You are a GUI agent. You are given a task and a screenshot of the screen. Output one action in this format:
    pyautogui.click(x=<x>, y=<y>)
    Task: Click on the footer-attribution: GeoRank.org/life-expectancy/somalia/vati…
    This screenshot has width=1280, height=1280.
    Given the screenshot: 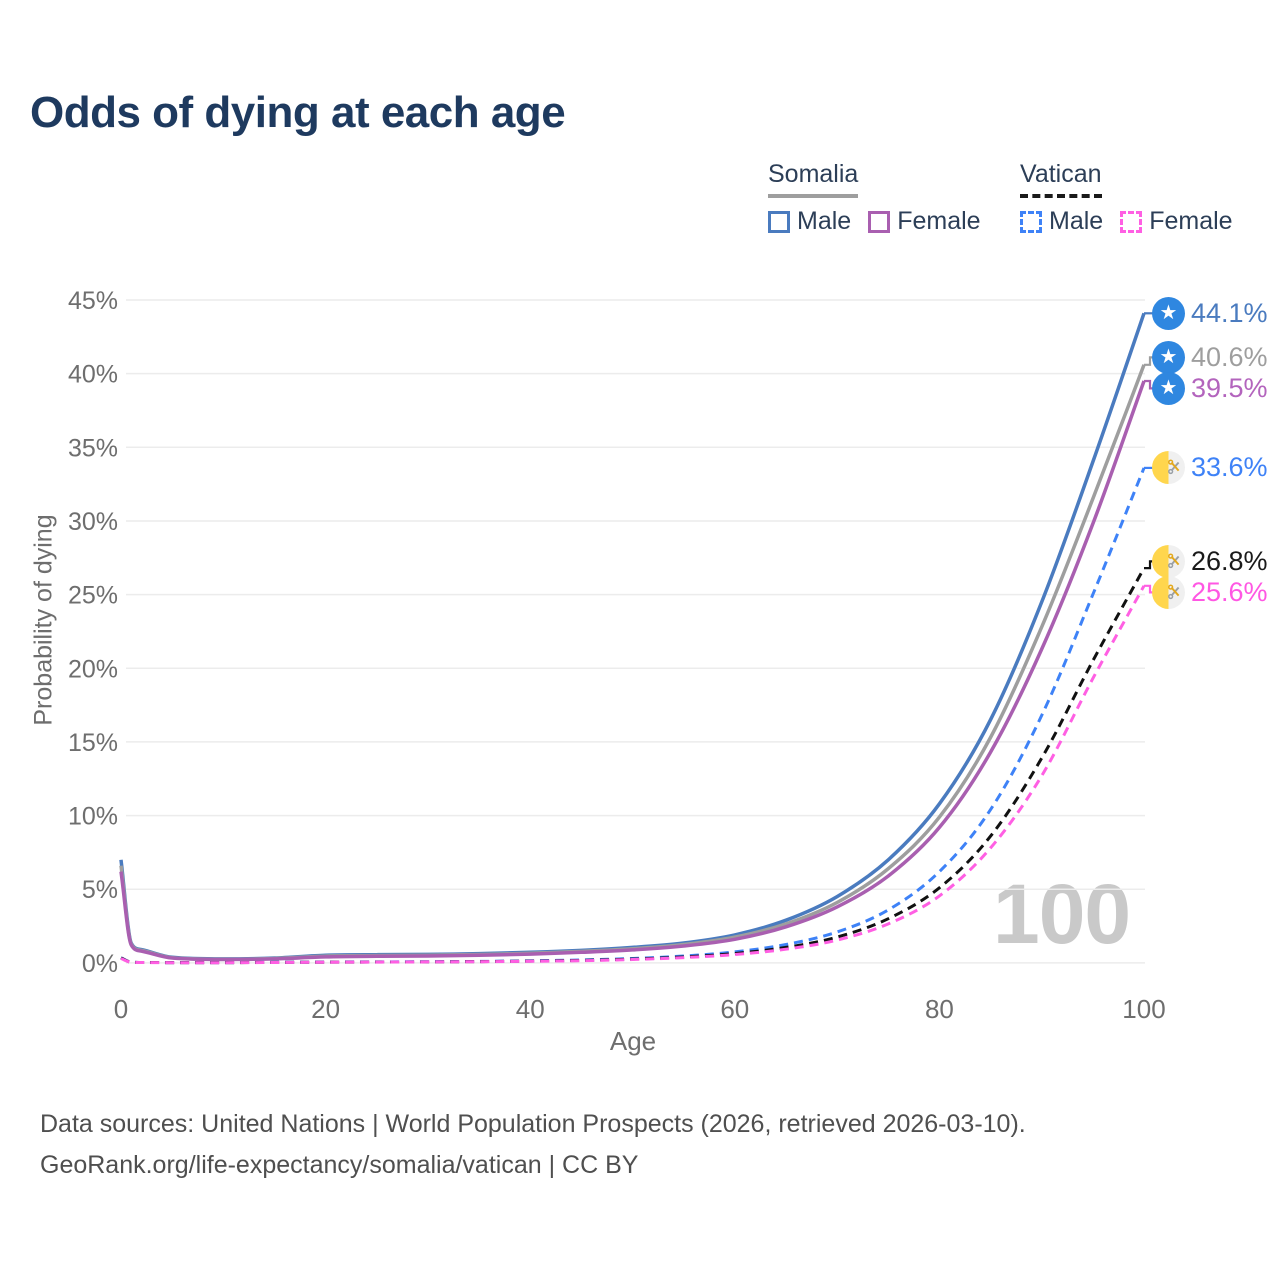 What is the action you would take?
    pyautogui.click(x=339, y=1165)
    